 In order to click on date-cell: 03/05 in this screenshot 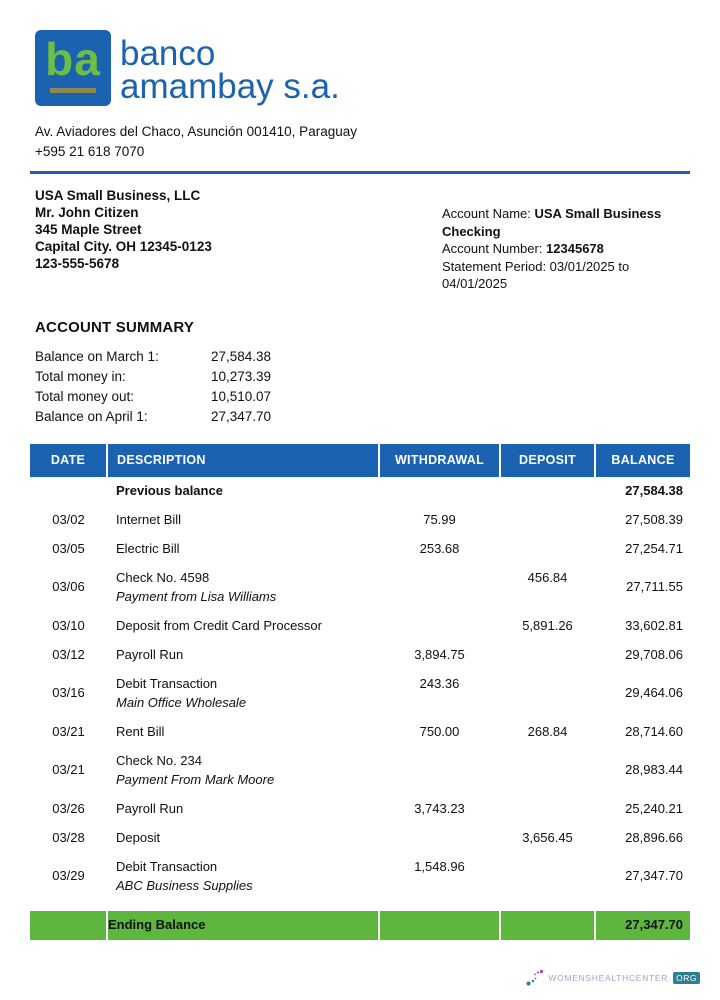, I will do `click(68, 548)`.